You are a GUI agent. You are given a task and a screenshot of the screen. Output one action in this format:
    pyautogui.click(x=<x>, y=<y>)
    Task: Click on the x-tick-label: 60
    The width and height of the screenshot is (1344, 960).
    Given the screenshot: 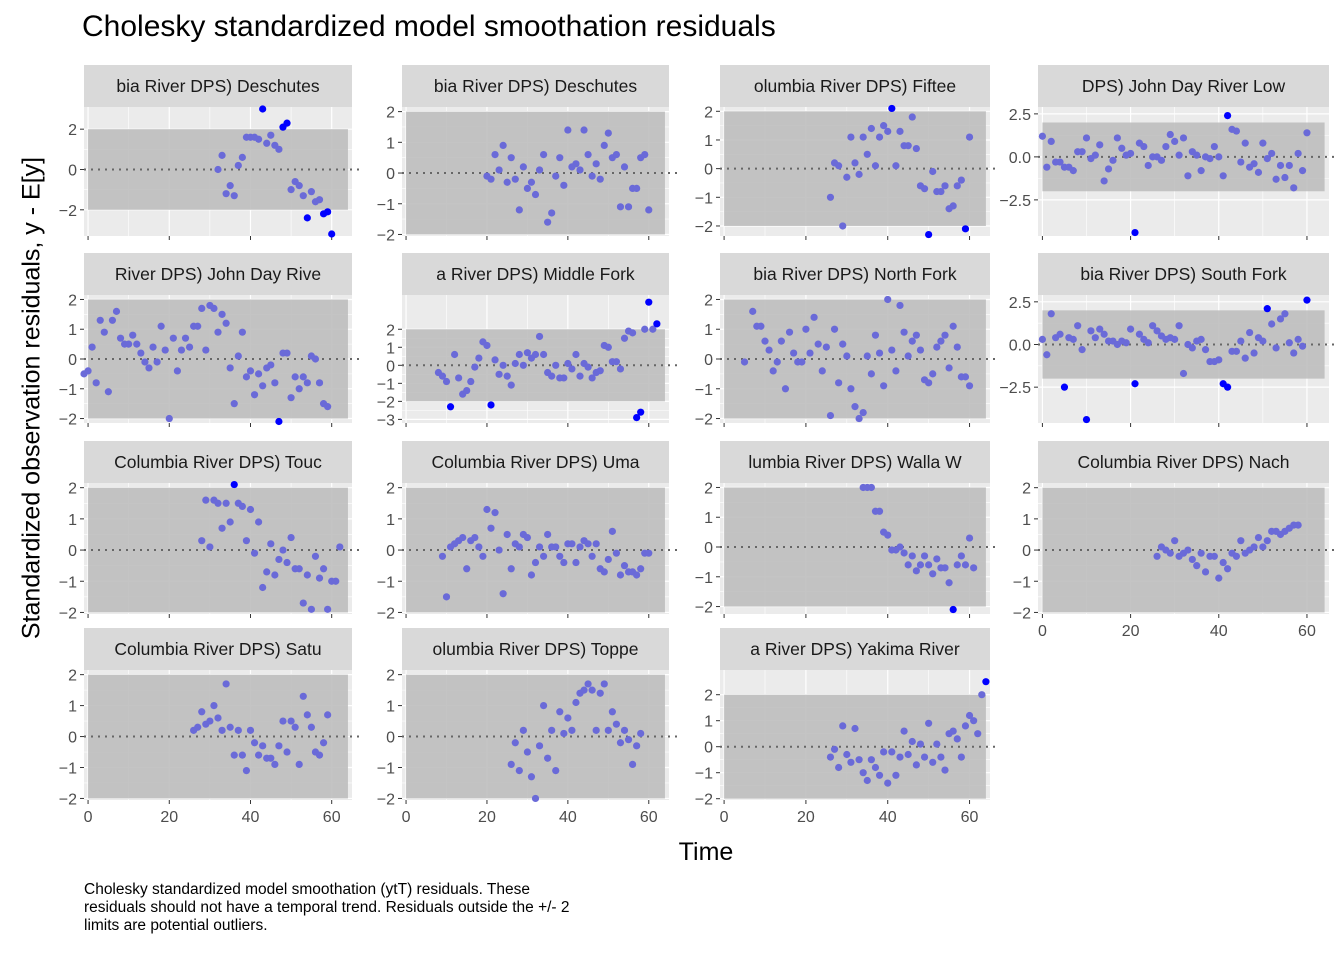 What is the action you would take?
    pyautogui.click(x=1307, y=631)
    